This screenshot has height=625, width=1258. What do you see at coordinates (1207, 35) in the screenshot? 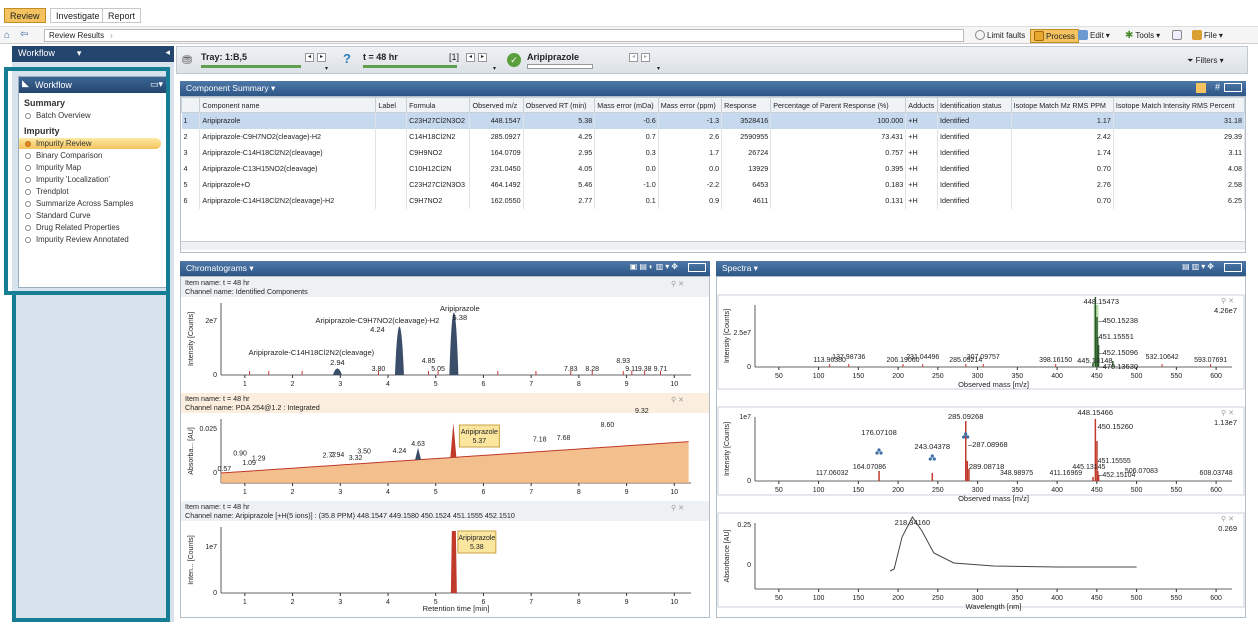
I see `file-menu: File ▾` at bounding box center [1207, 35].